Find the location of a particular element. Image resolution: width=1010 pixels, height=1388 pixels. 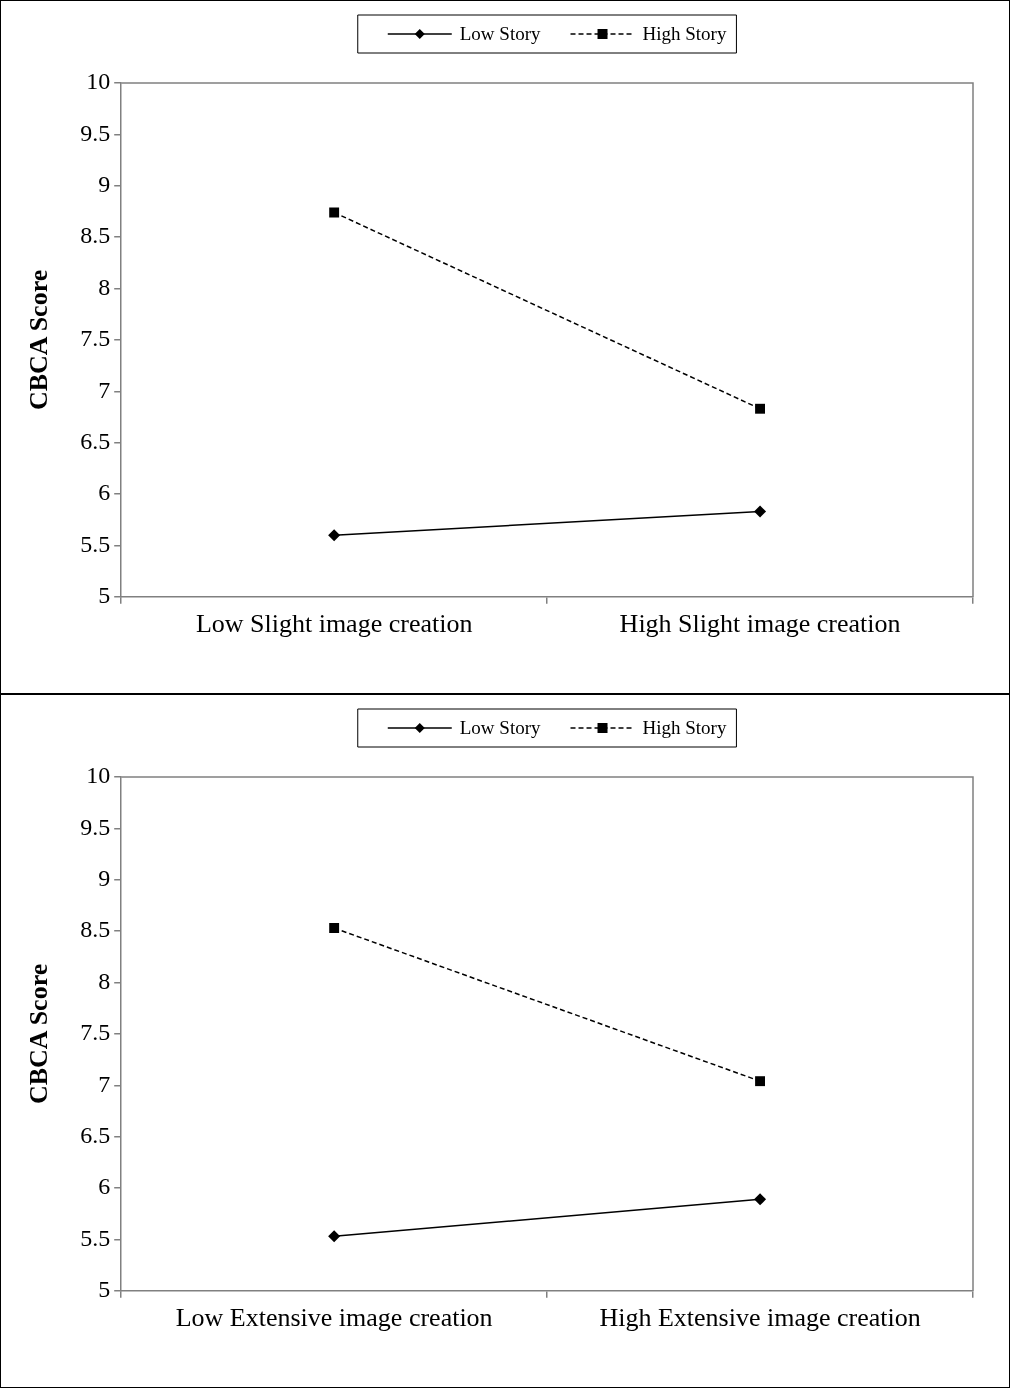

x-tick-label: Low Extensive image creation is located at coordinates (334, 1318).